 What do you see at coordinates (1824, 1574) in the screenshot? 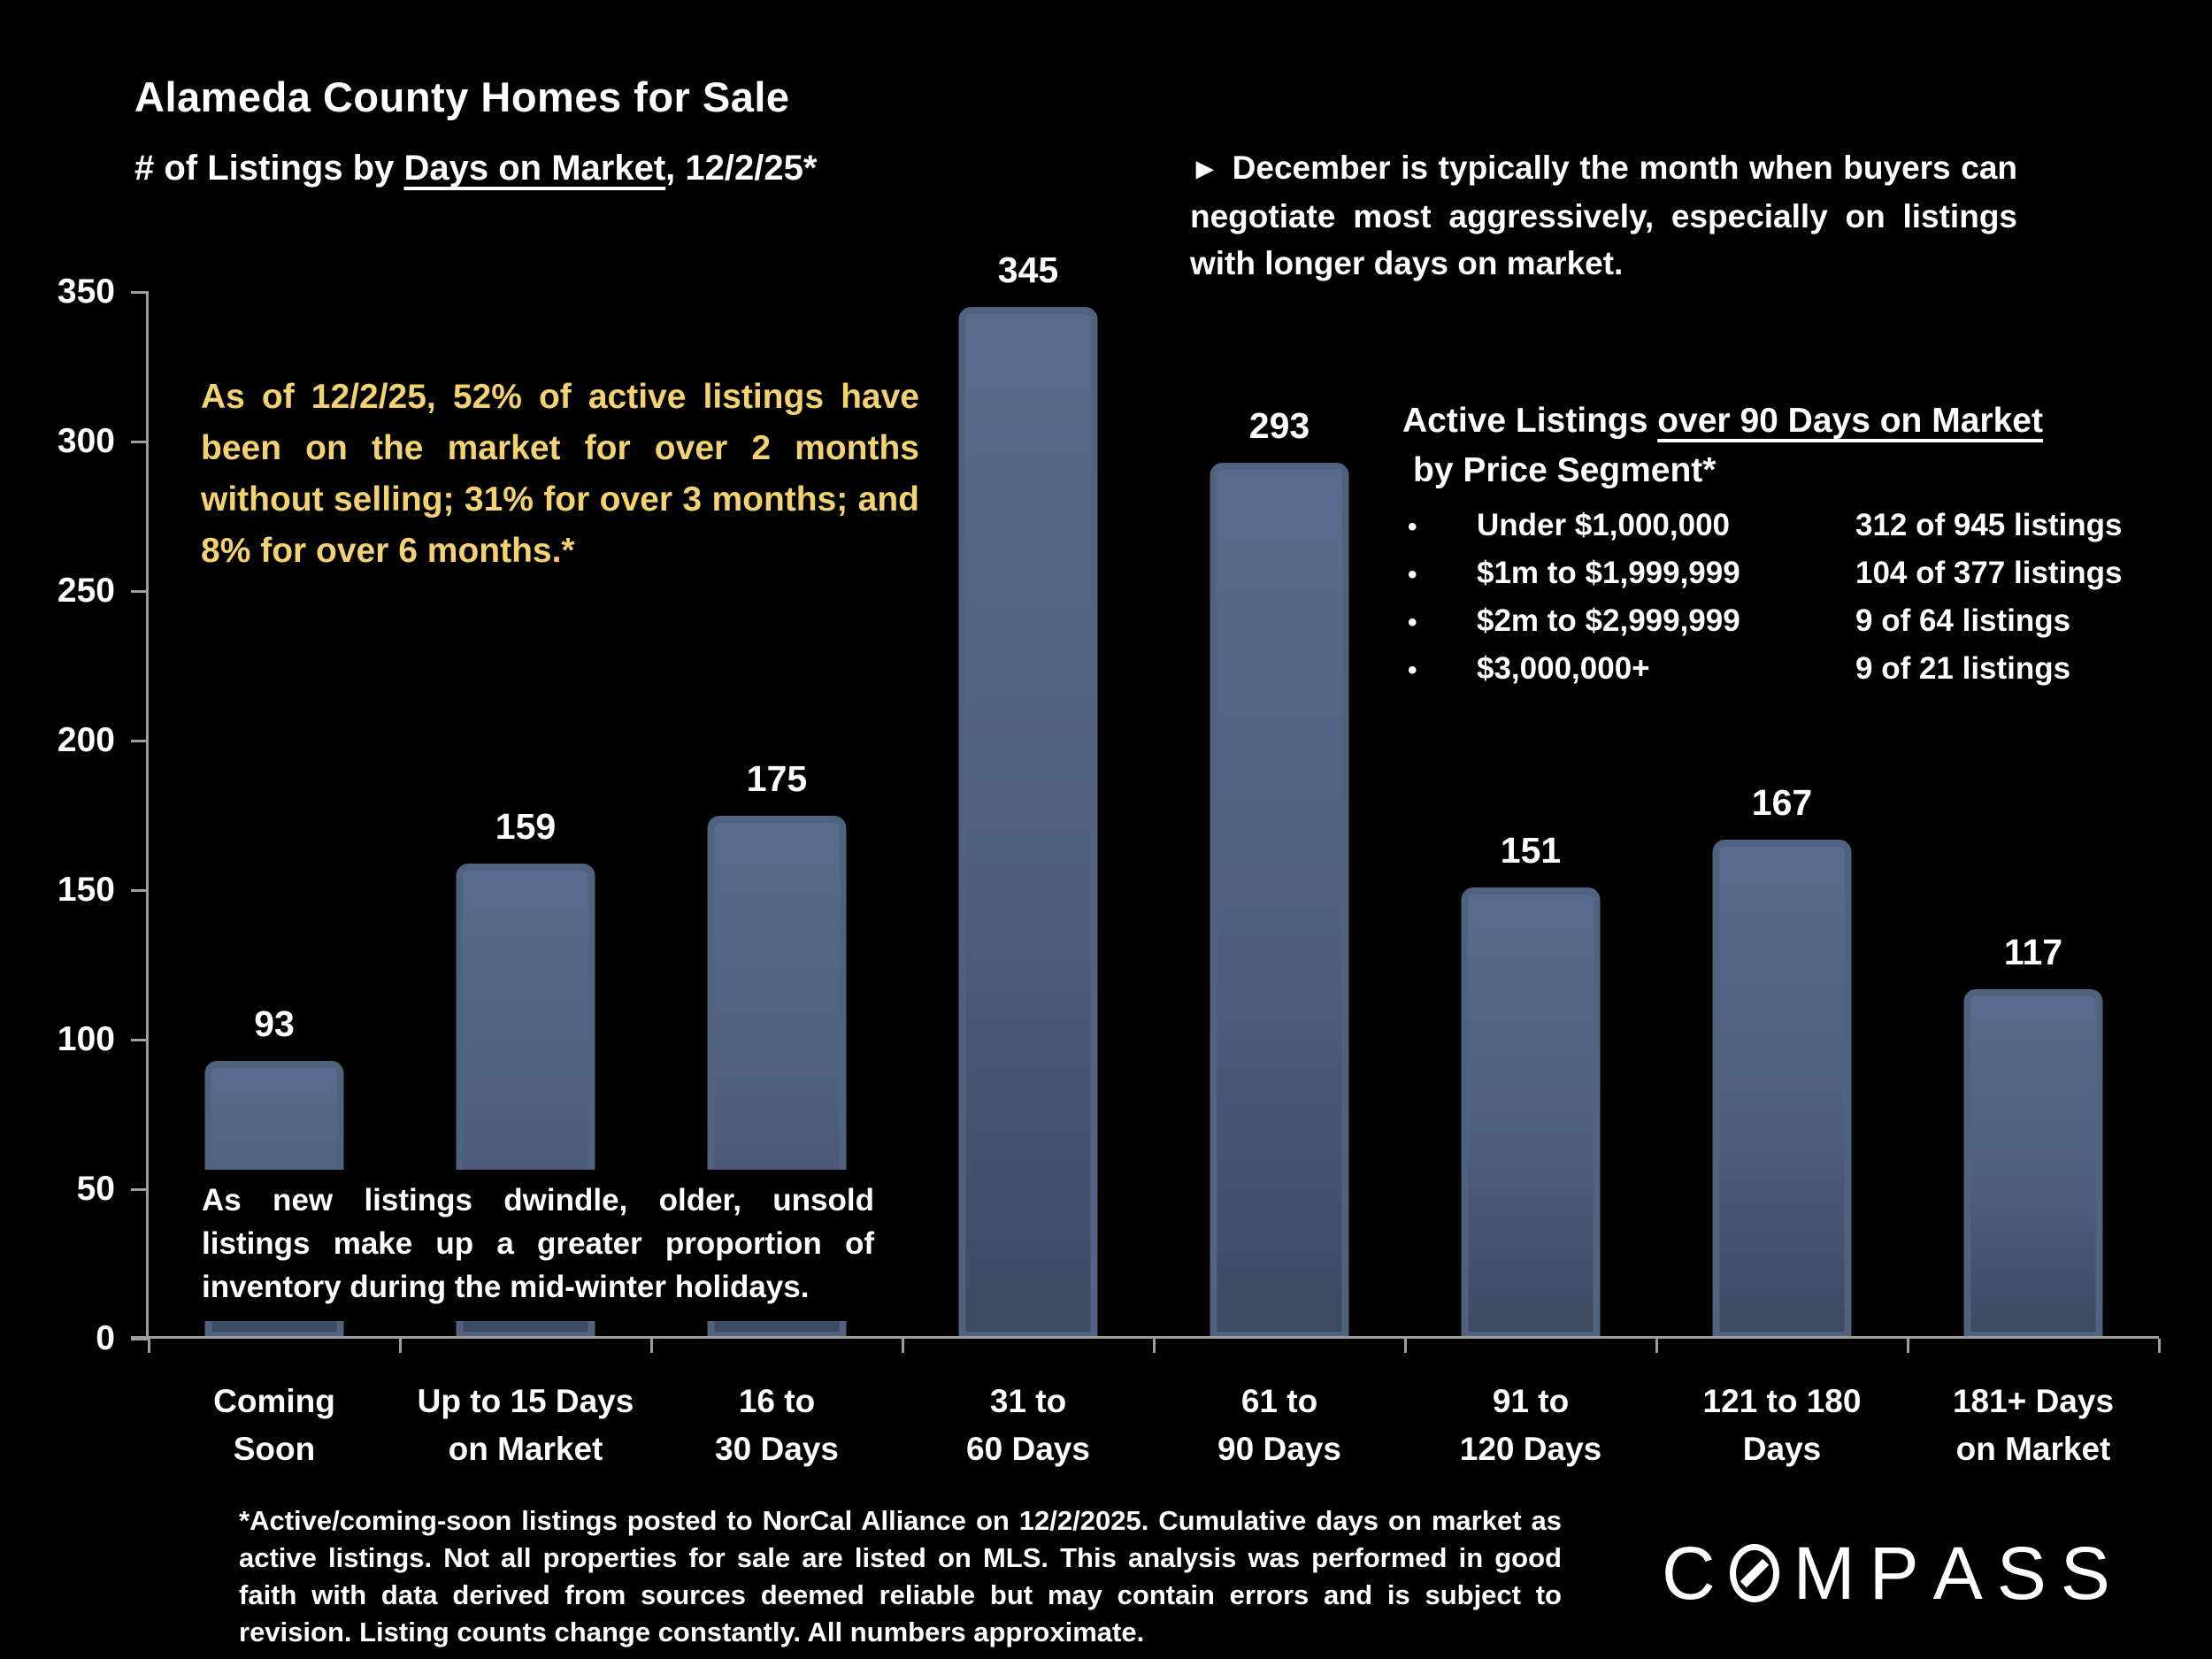
I see `logo-letter: M` at bounding box center [1824, 1574].